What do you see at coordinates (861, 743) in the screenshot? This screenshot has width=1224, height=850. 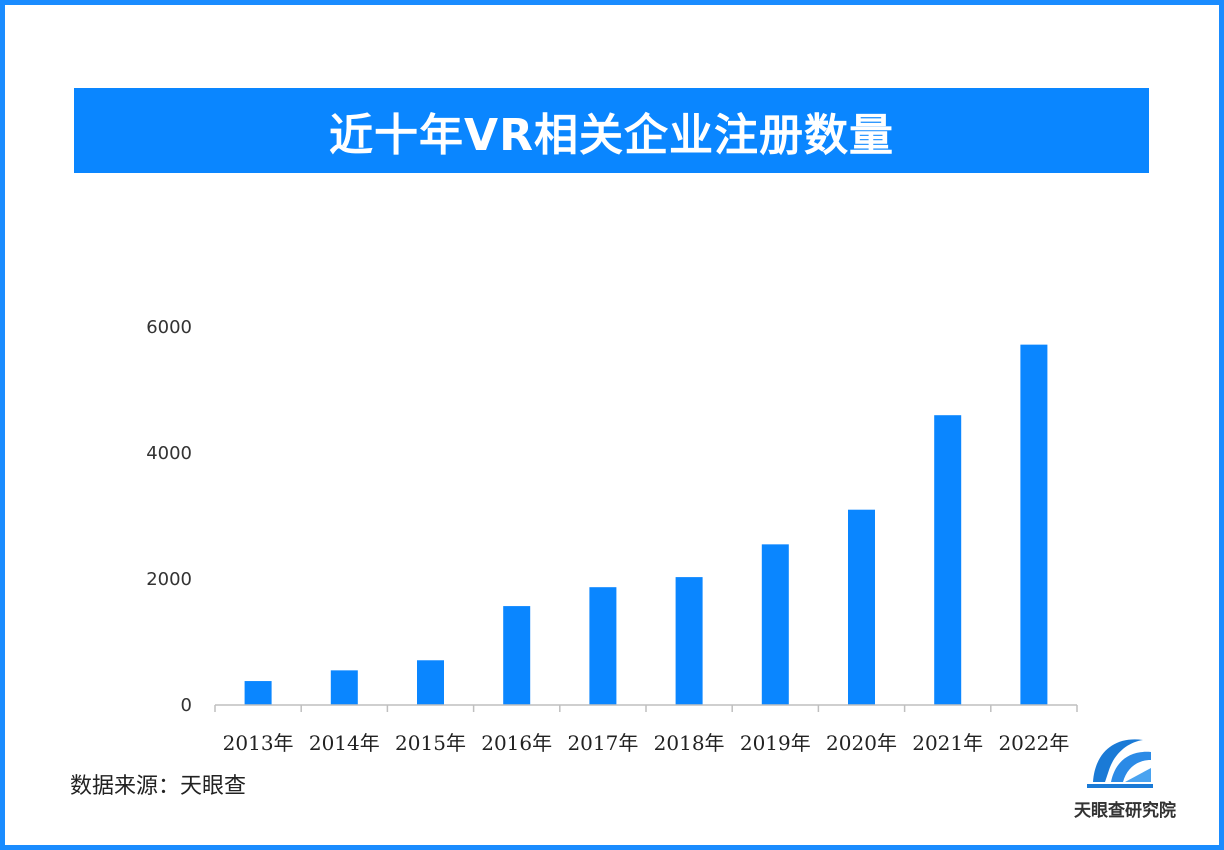 I see `x-tick-label: 2020年` at bounding box center [861, 743].